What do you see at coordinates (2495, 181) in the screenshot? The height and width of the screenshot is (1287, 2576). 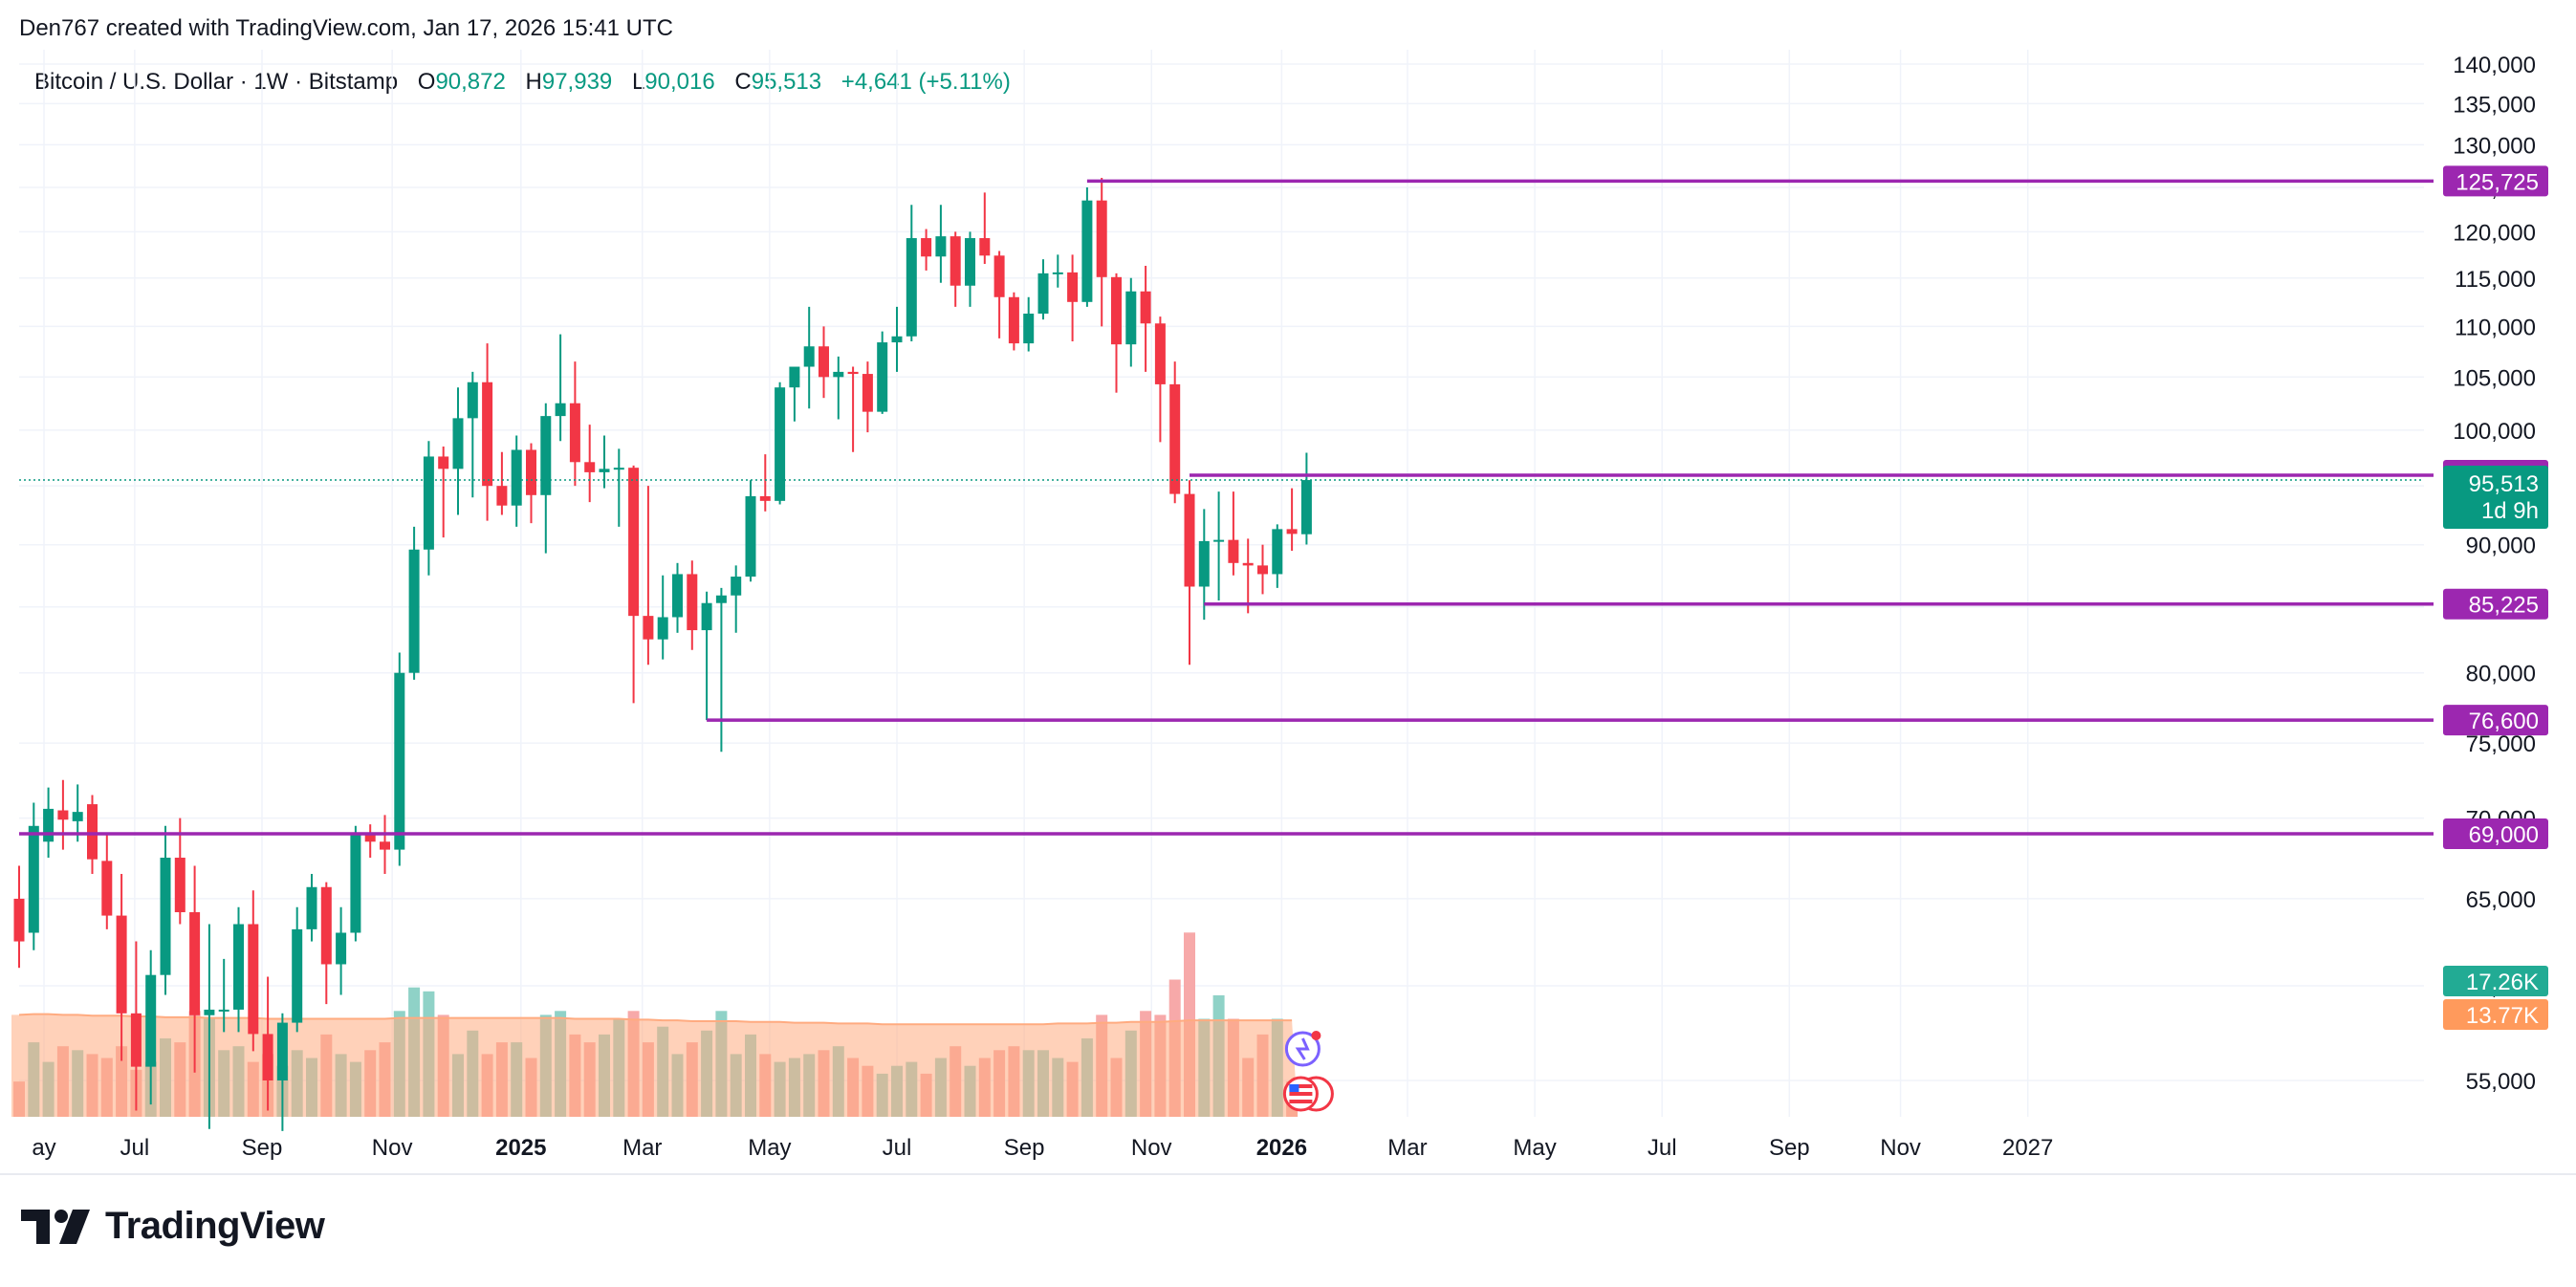 I see `level-badge-125725-bg` at bounding box center [2495, 181].